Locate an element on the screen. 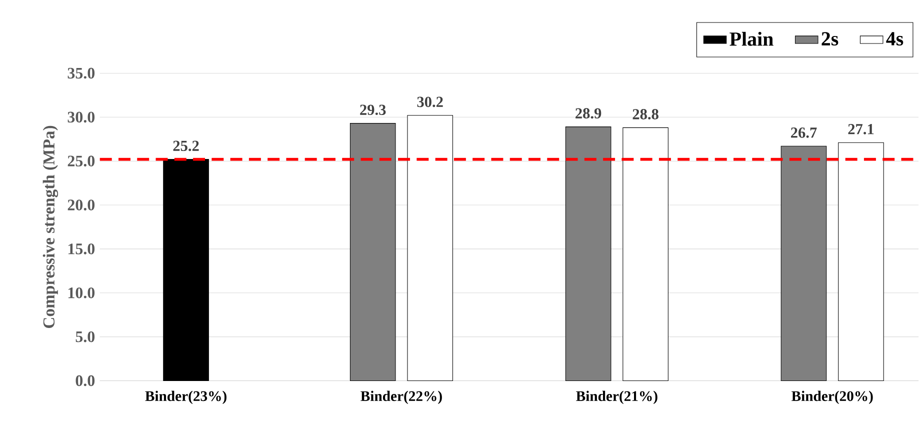 The width and height of the screenshot is (920, 422). data-label: 28.8 is located at coordinates (645, 114).